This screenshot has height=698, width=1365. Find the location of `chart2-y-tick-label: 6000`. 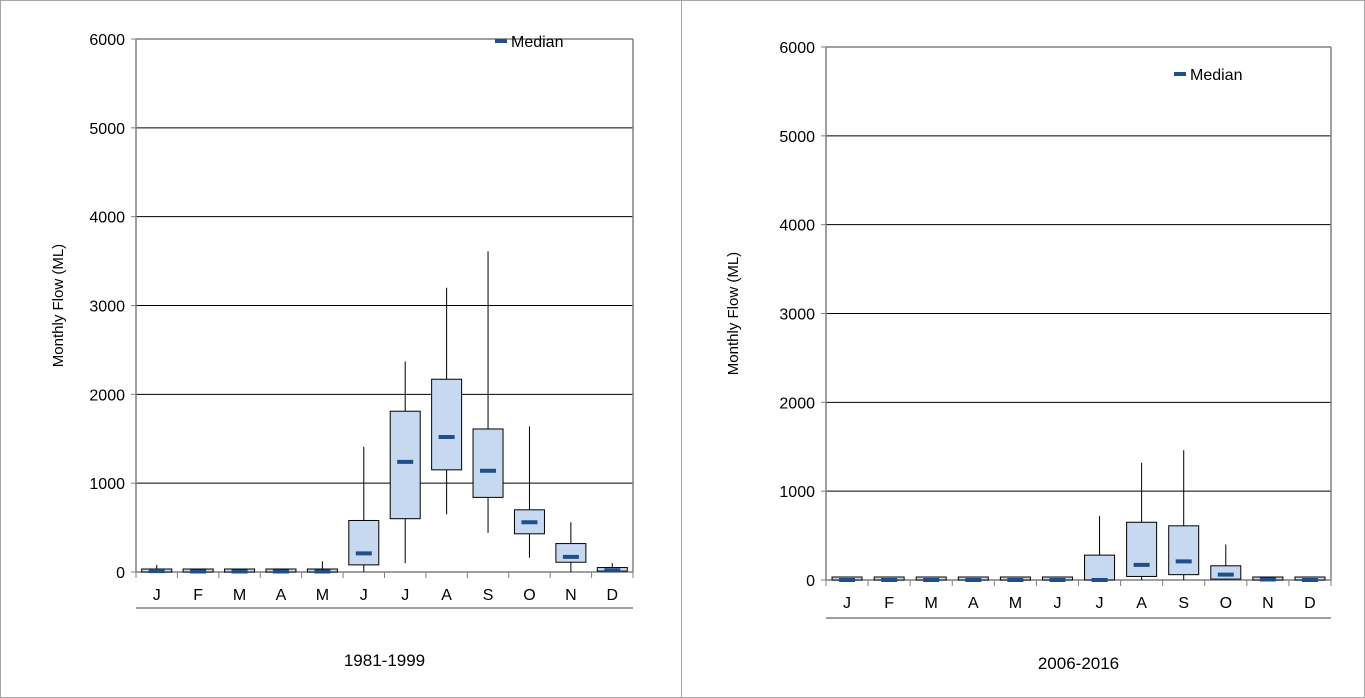

chart2-y-tick-label: 6000 is located at coordinates (797, 48).